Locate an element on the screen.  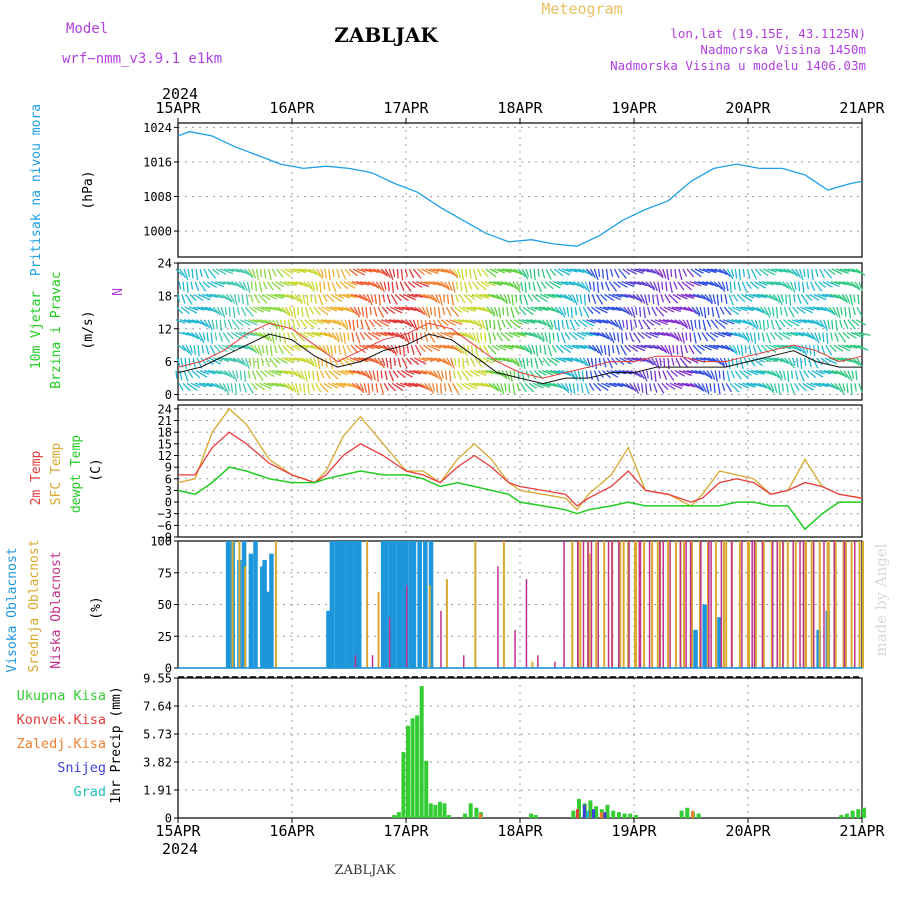
y-tick-label: 1.91 is located at coordinates (157, 791).